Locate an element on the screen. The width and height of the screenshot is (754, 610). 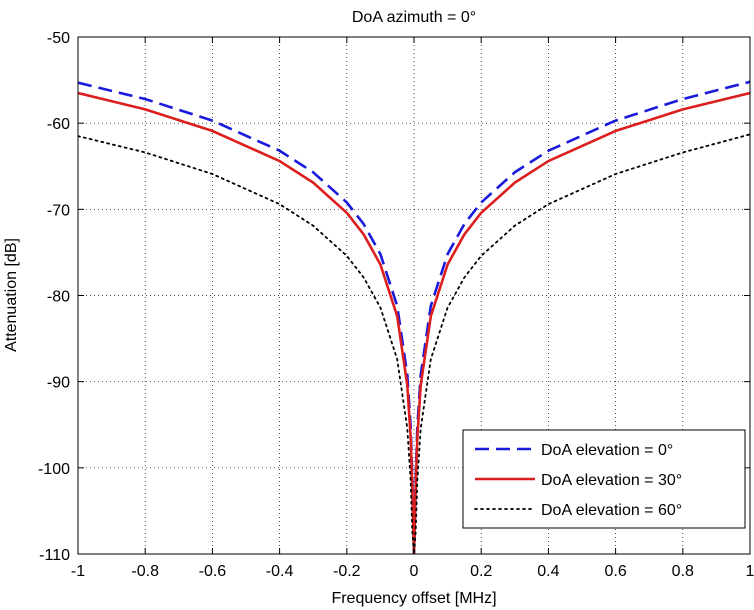
y-tick-label: -50 is located at coordinates (58, 38).